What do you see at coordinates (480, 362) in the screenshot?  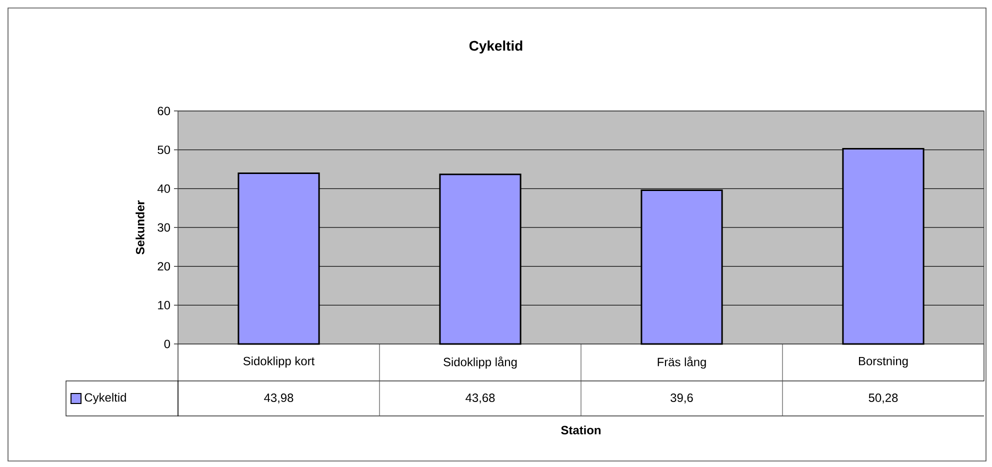 I see `x-tick-label: Sidoklipp lång` at bounding box center [480, 362].